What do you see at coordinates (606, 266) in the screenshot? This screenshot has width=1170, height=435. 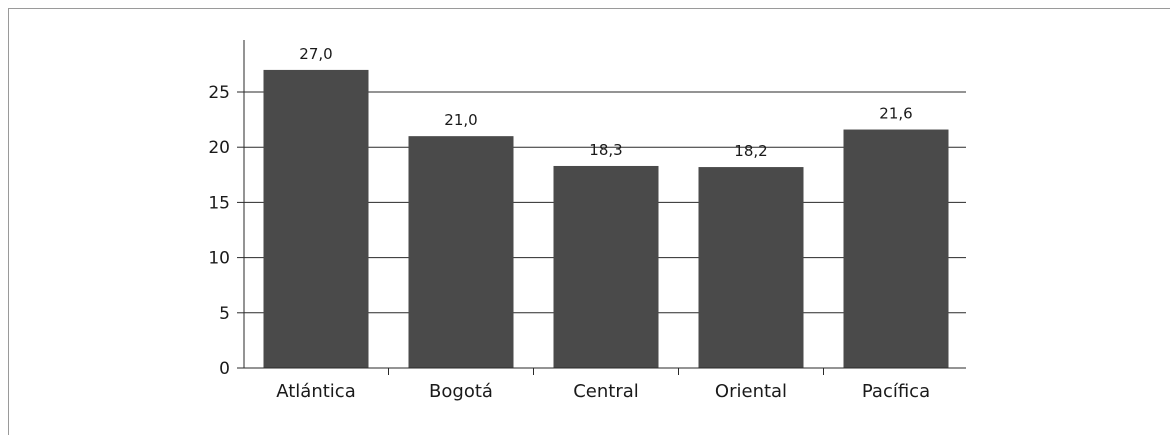 I see `bar-central` at bounding box center [606, 266].